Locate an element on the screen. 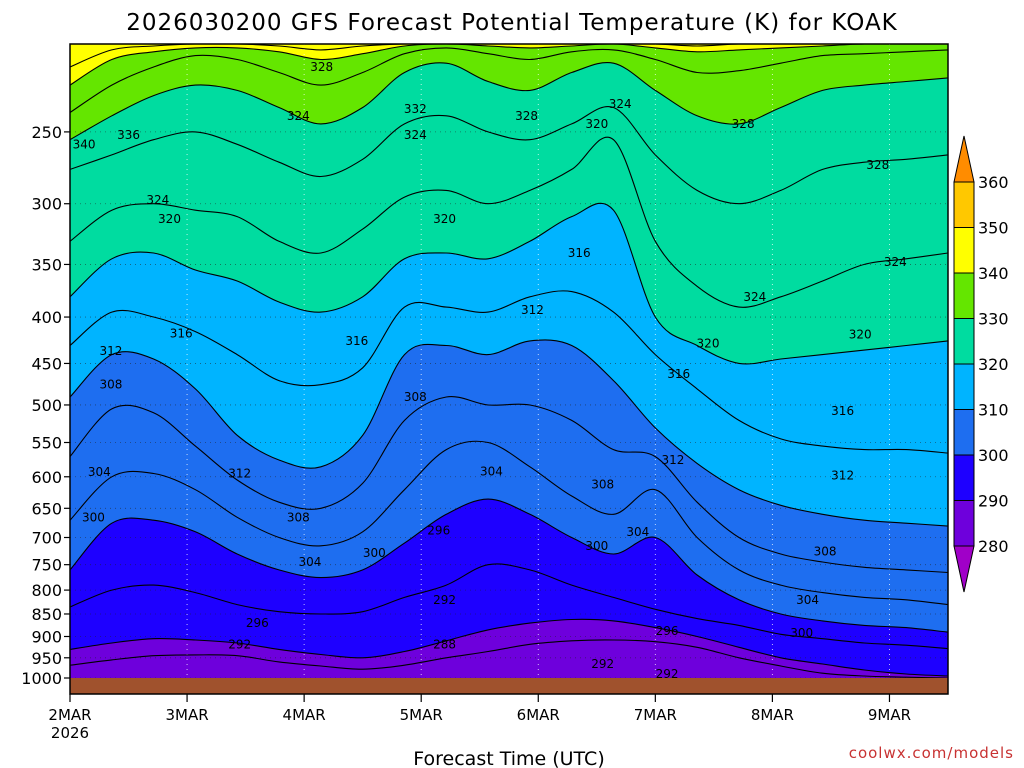  colorbar-label-290: 290 is located at coordinates (993, 501).